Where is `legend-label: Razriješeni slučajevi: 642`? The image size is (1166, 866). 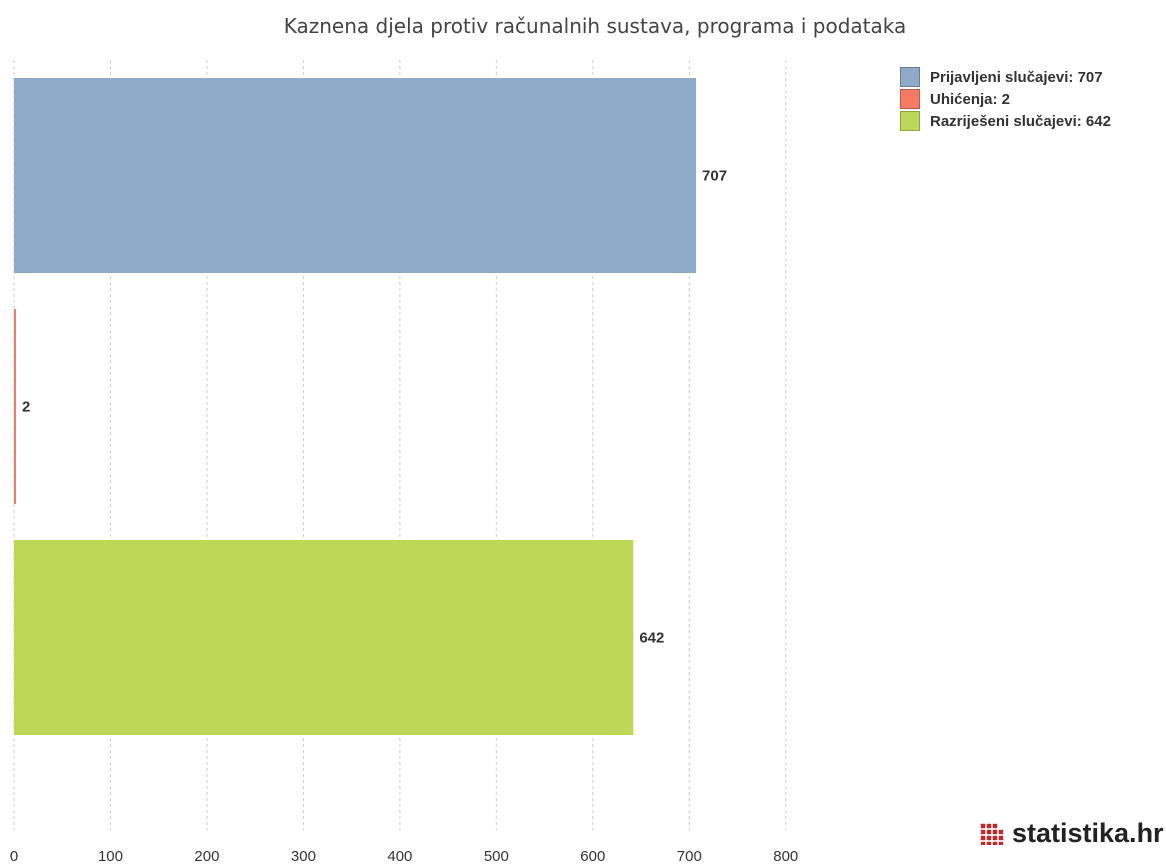 legend-label: Razriješeni slučajevi: 642 is located at coordinates (1020, 121).